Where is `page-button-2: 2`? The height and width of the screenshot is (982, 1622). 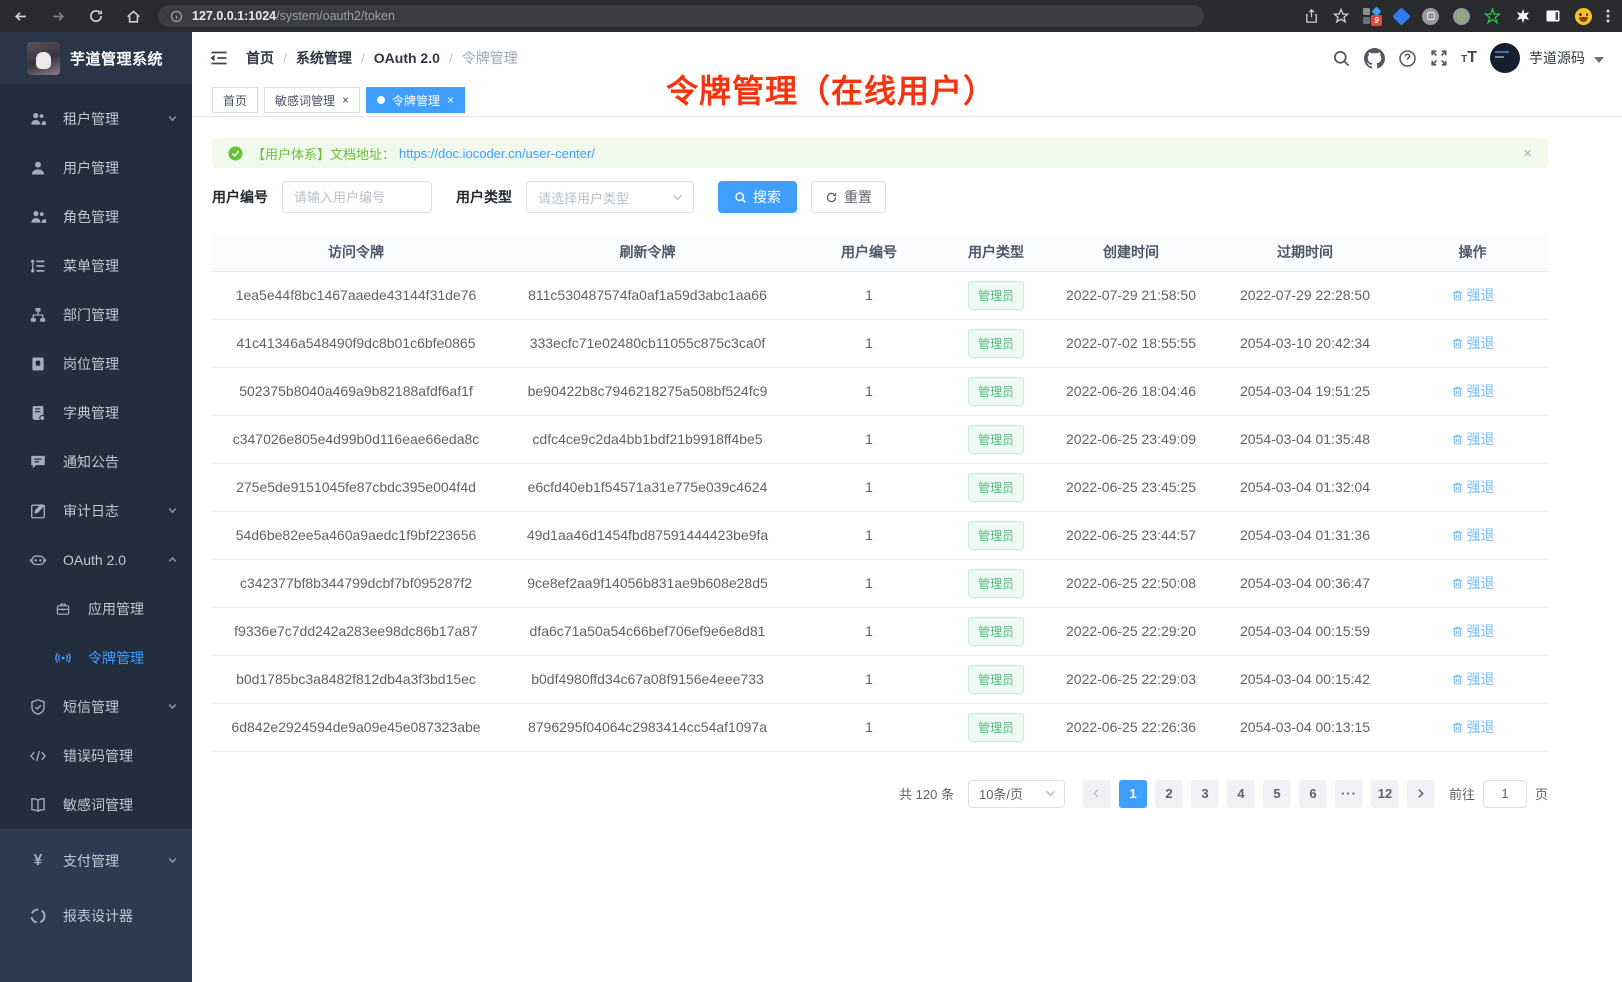 page-button-2: 2 is located at coordinates (1168, 793).